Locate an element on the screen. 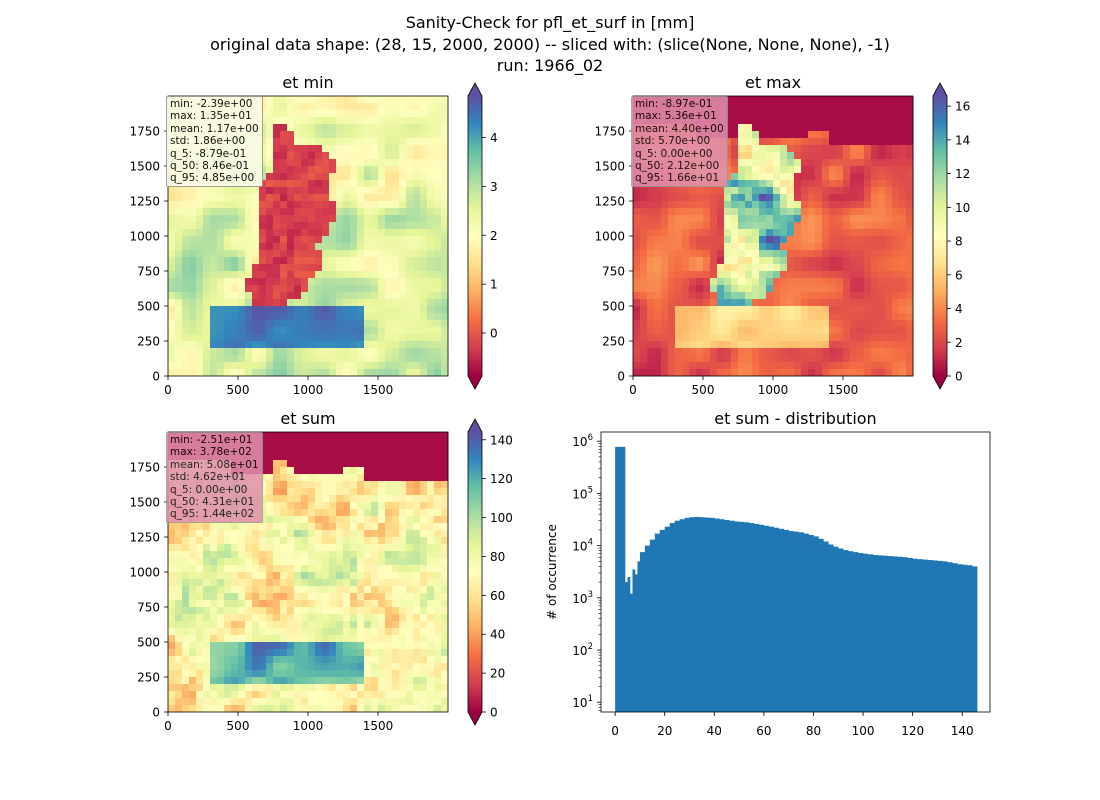 The height and width of the screenshot is (800, 1100). y-tick-label: 1500 is located at coordinates (609, 167).